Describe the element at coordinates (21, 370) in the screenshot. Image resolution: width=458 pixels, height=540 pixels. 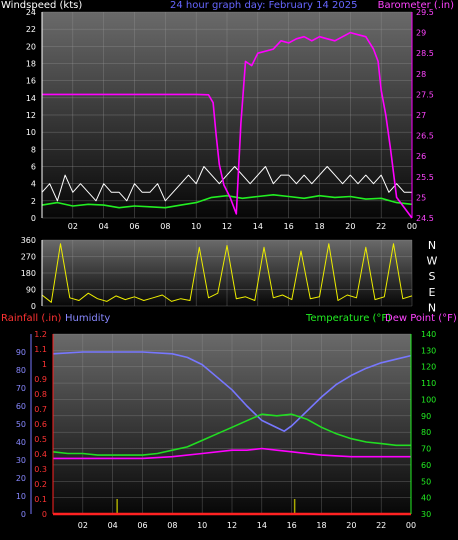
I see `humidity-tick-label: 80` at that location.